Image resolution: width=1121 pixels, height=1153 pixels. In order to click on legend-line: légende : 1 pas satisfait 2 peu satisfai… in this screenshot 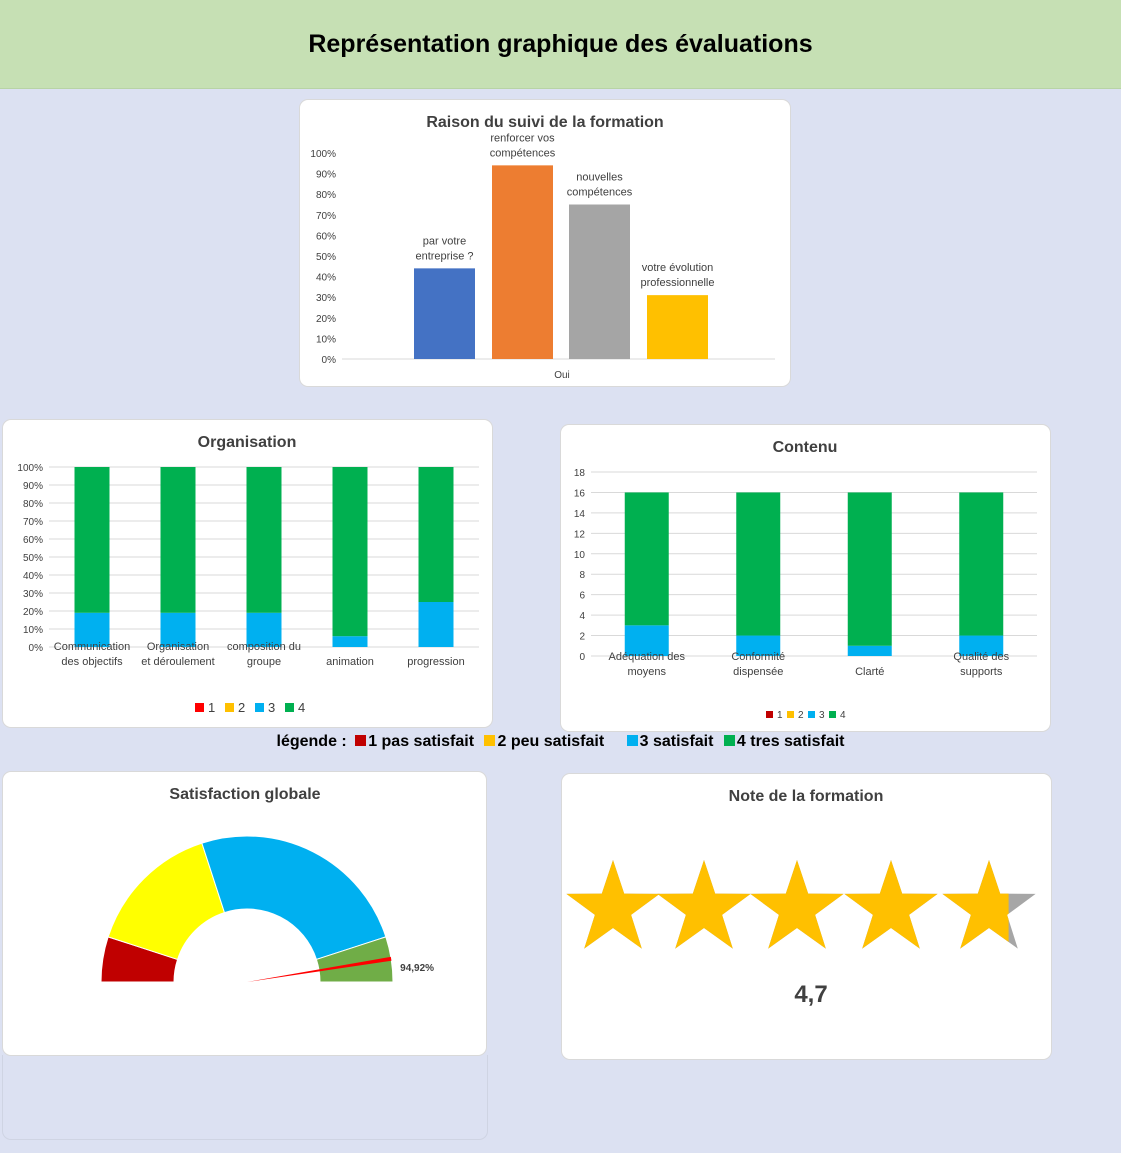, I will do `click(560, 742)`.